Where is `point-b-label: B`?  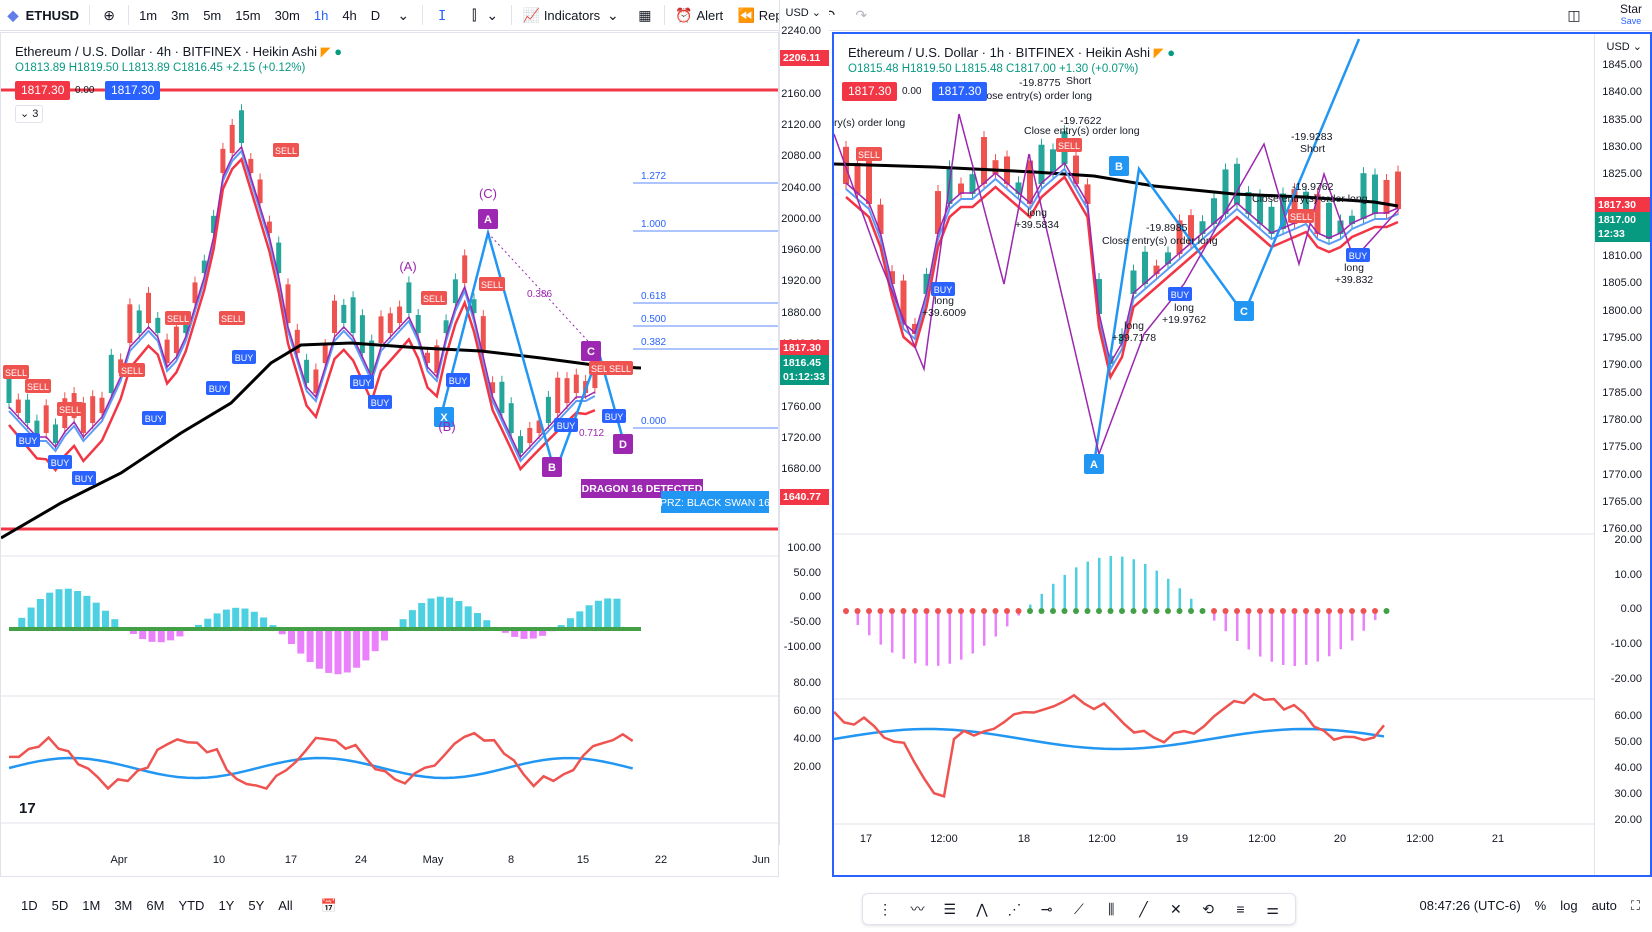 point-b-label: B is located at coordinates (552, 468).